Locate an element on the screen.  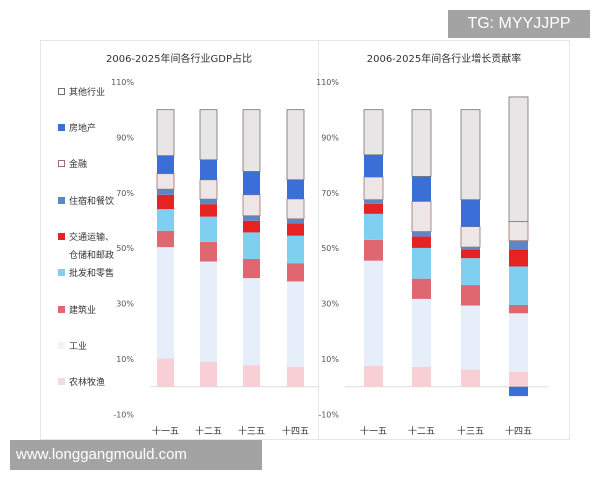
legend-item: 住宿和餐饮 is located at coordinates (86, 200).